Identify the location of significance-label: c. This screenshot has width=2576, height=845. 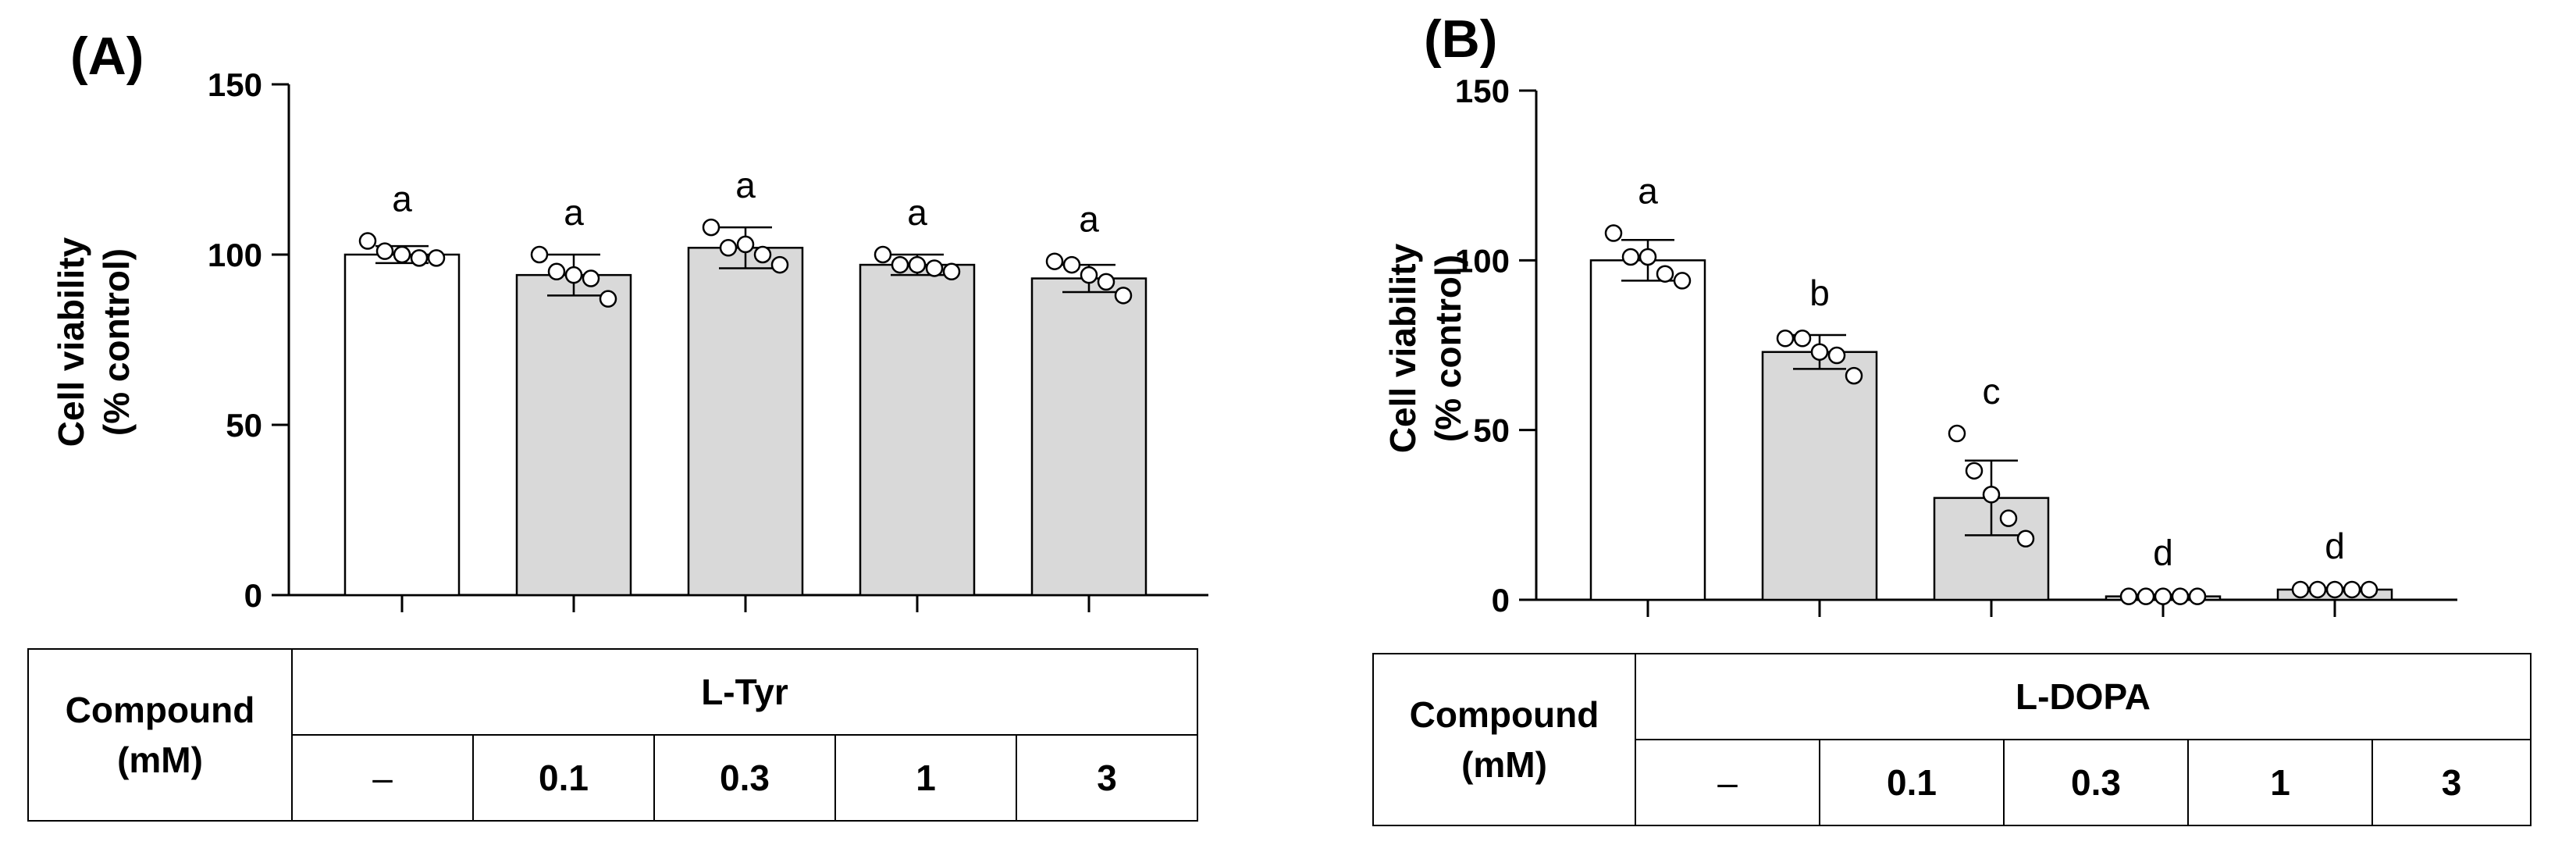
(1992, 391).